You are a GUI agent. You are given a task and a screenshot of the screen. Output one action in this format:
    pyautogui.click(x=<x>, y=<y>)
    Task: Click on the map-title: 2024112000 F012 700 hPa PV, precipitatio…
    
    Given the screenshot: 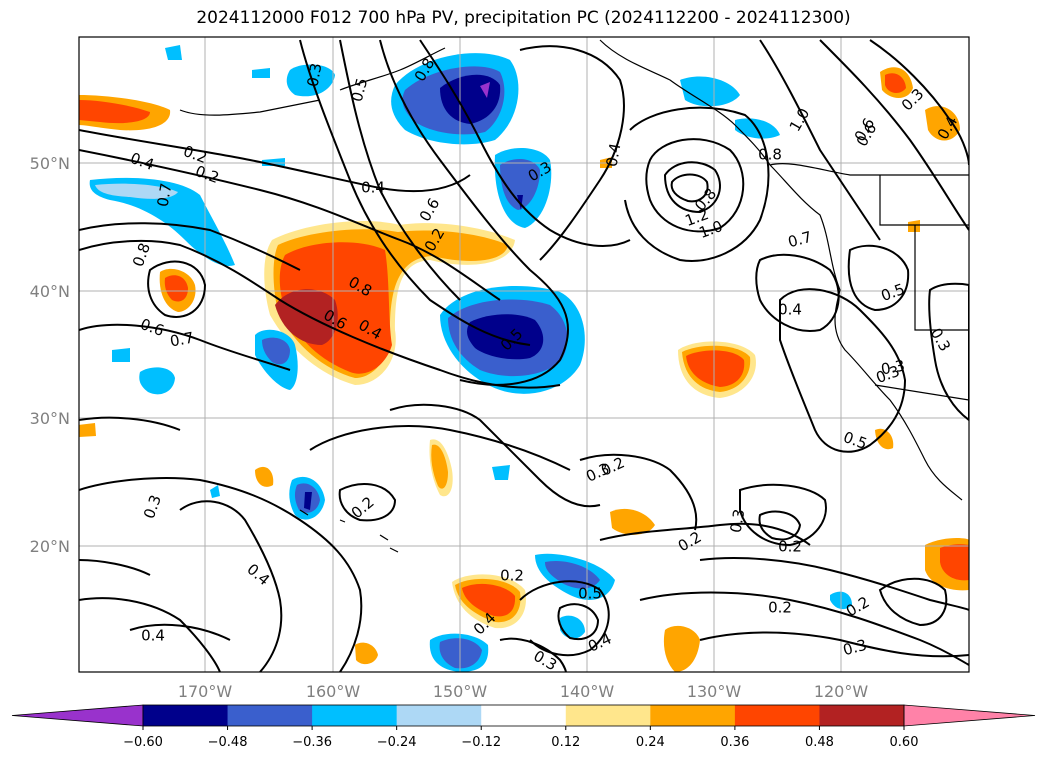 What is the action you would take?
    pyautogui.click(x=523, y=18)
    